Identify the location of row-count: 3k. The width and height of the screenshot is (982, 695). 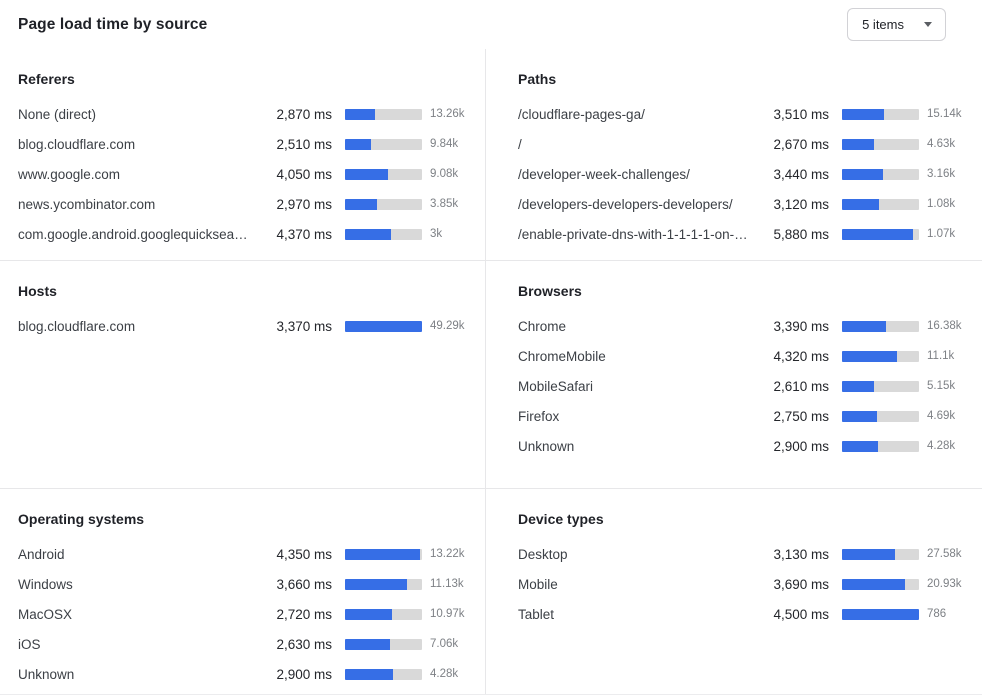
(436, 234).